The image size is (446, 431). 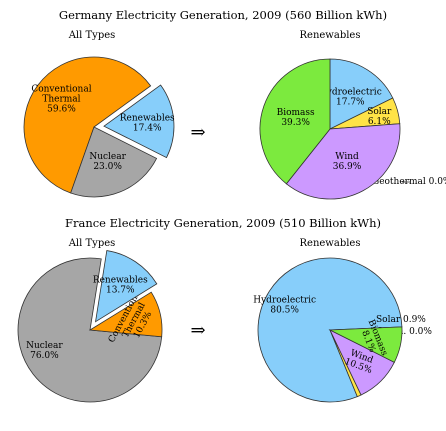 I want to click on germany-all-types-slice-renewables, so click(x=139, y=121).